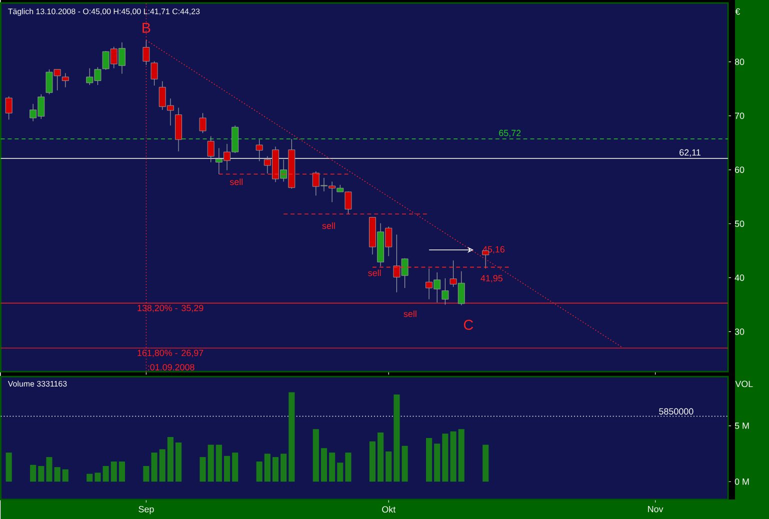  What do you see at coordinates (171, 367) in the screenshot?
I see `ref-line-label: :01.09.2008` at bounding box center [171, 367].